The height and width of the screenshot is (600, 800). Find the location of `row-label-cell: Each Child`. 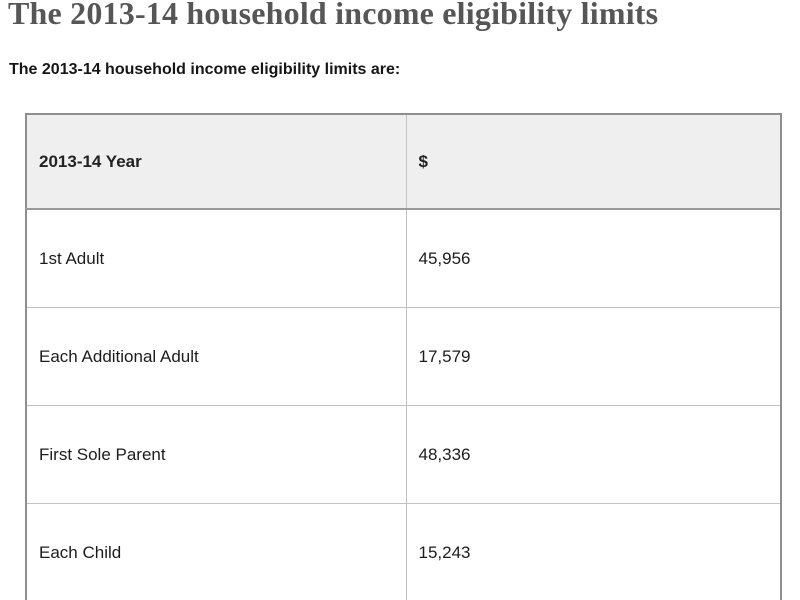

row-label-cell: Each Child is located at coordinates (216, 551).